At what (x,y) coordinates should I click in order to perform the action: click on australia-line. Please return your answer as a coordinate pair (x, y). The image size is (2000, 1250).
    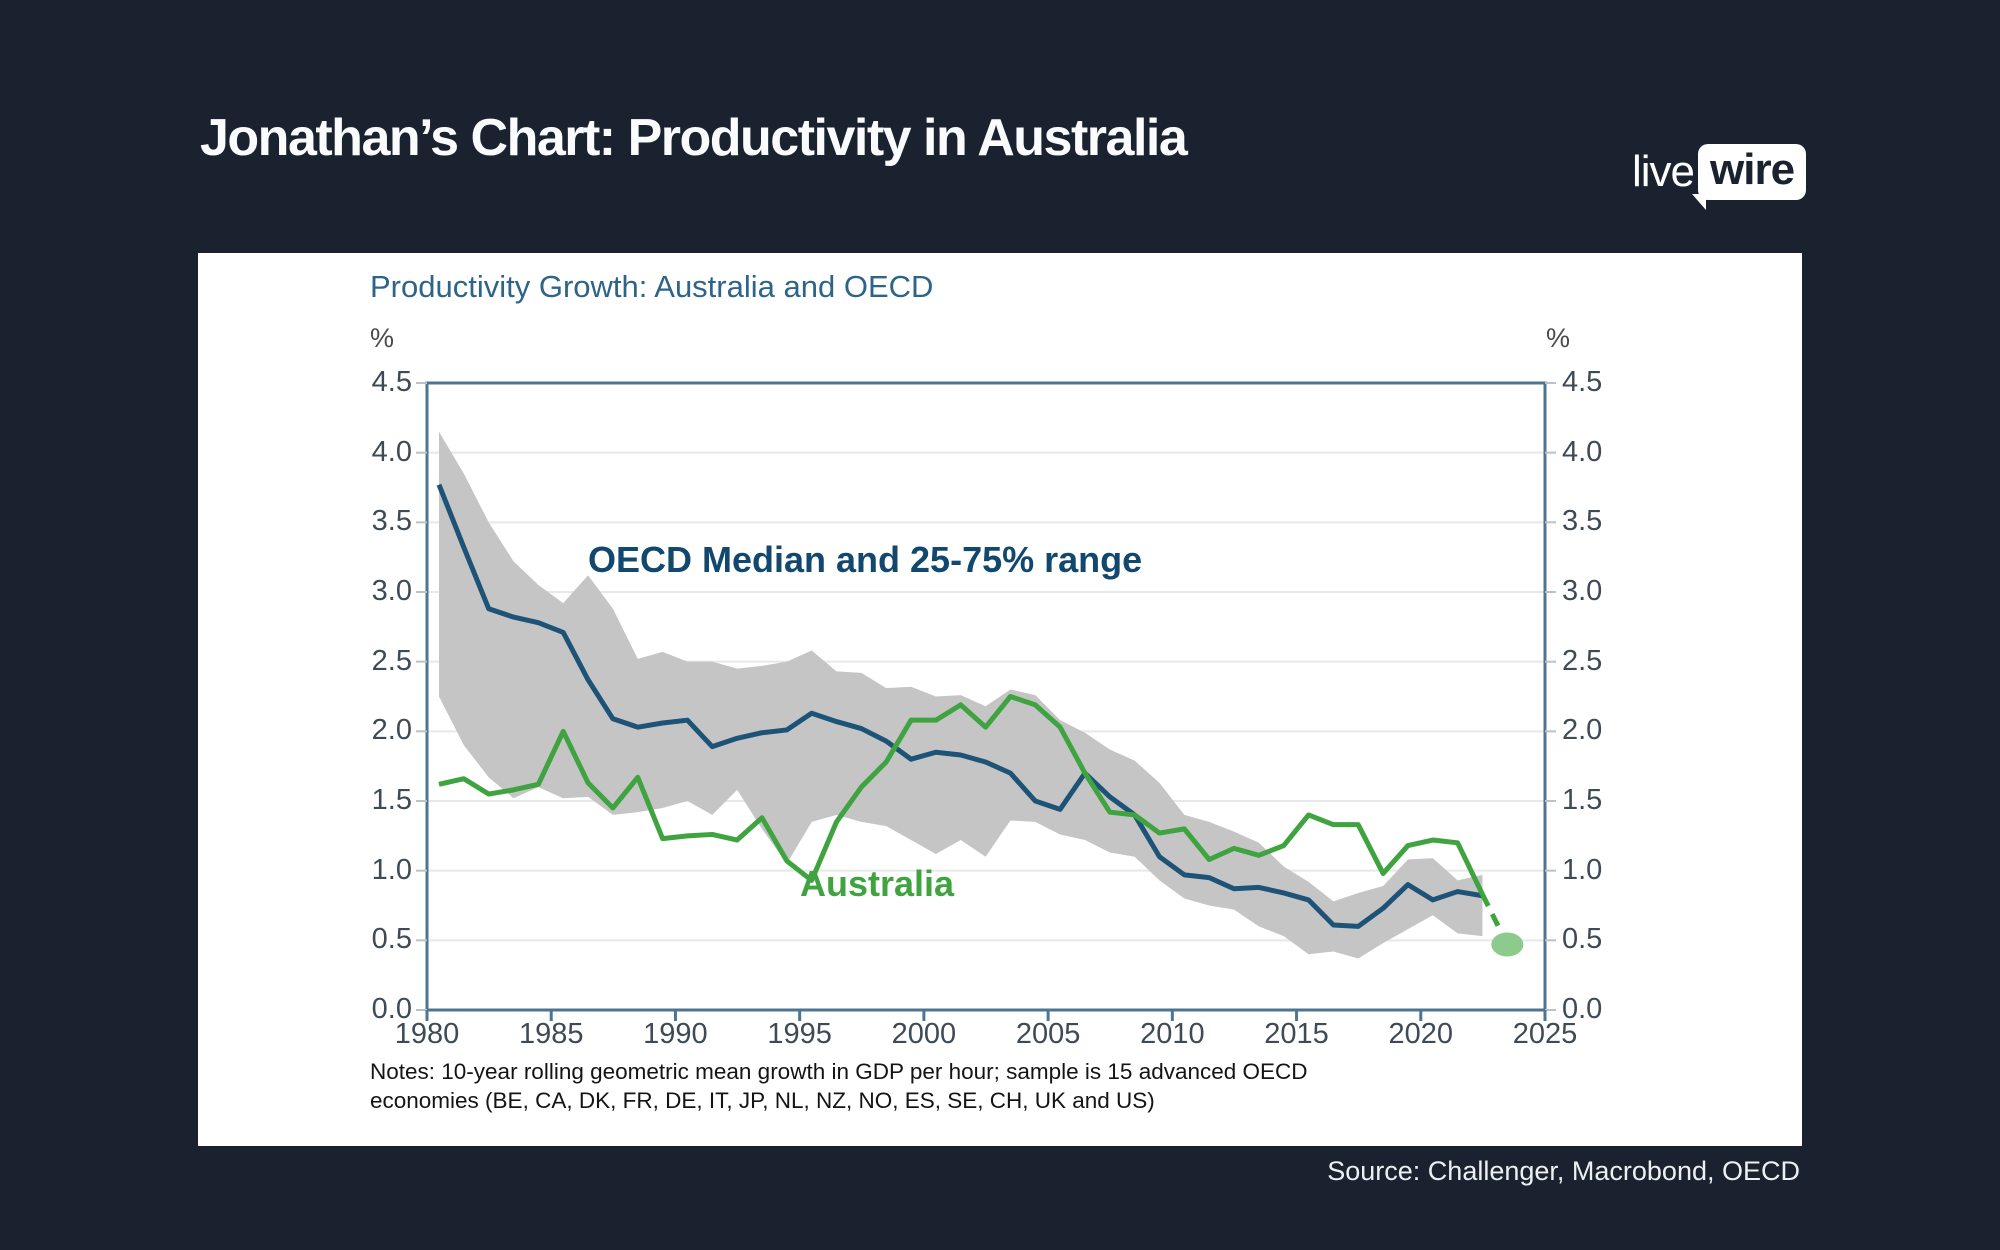
    Looking at the image, I should click on (961, 795).